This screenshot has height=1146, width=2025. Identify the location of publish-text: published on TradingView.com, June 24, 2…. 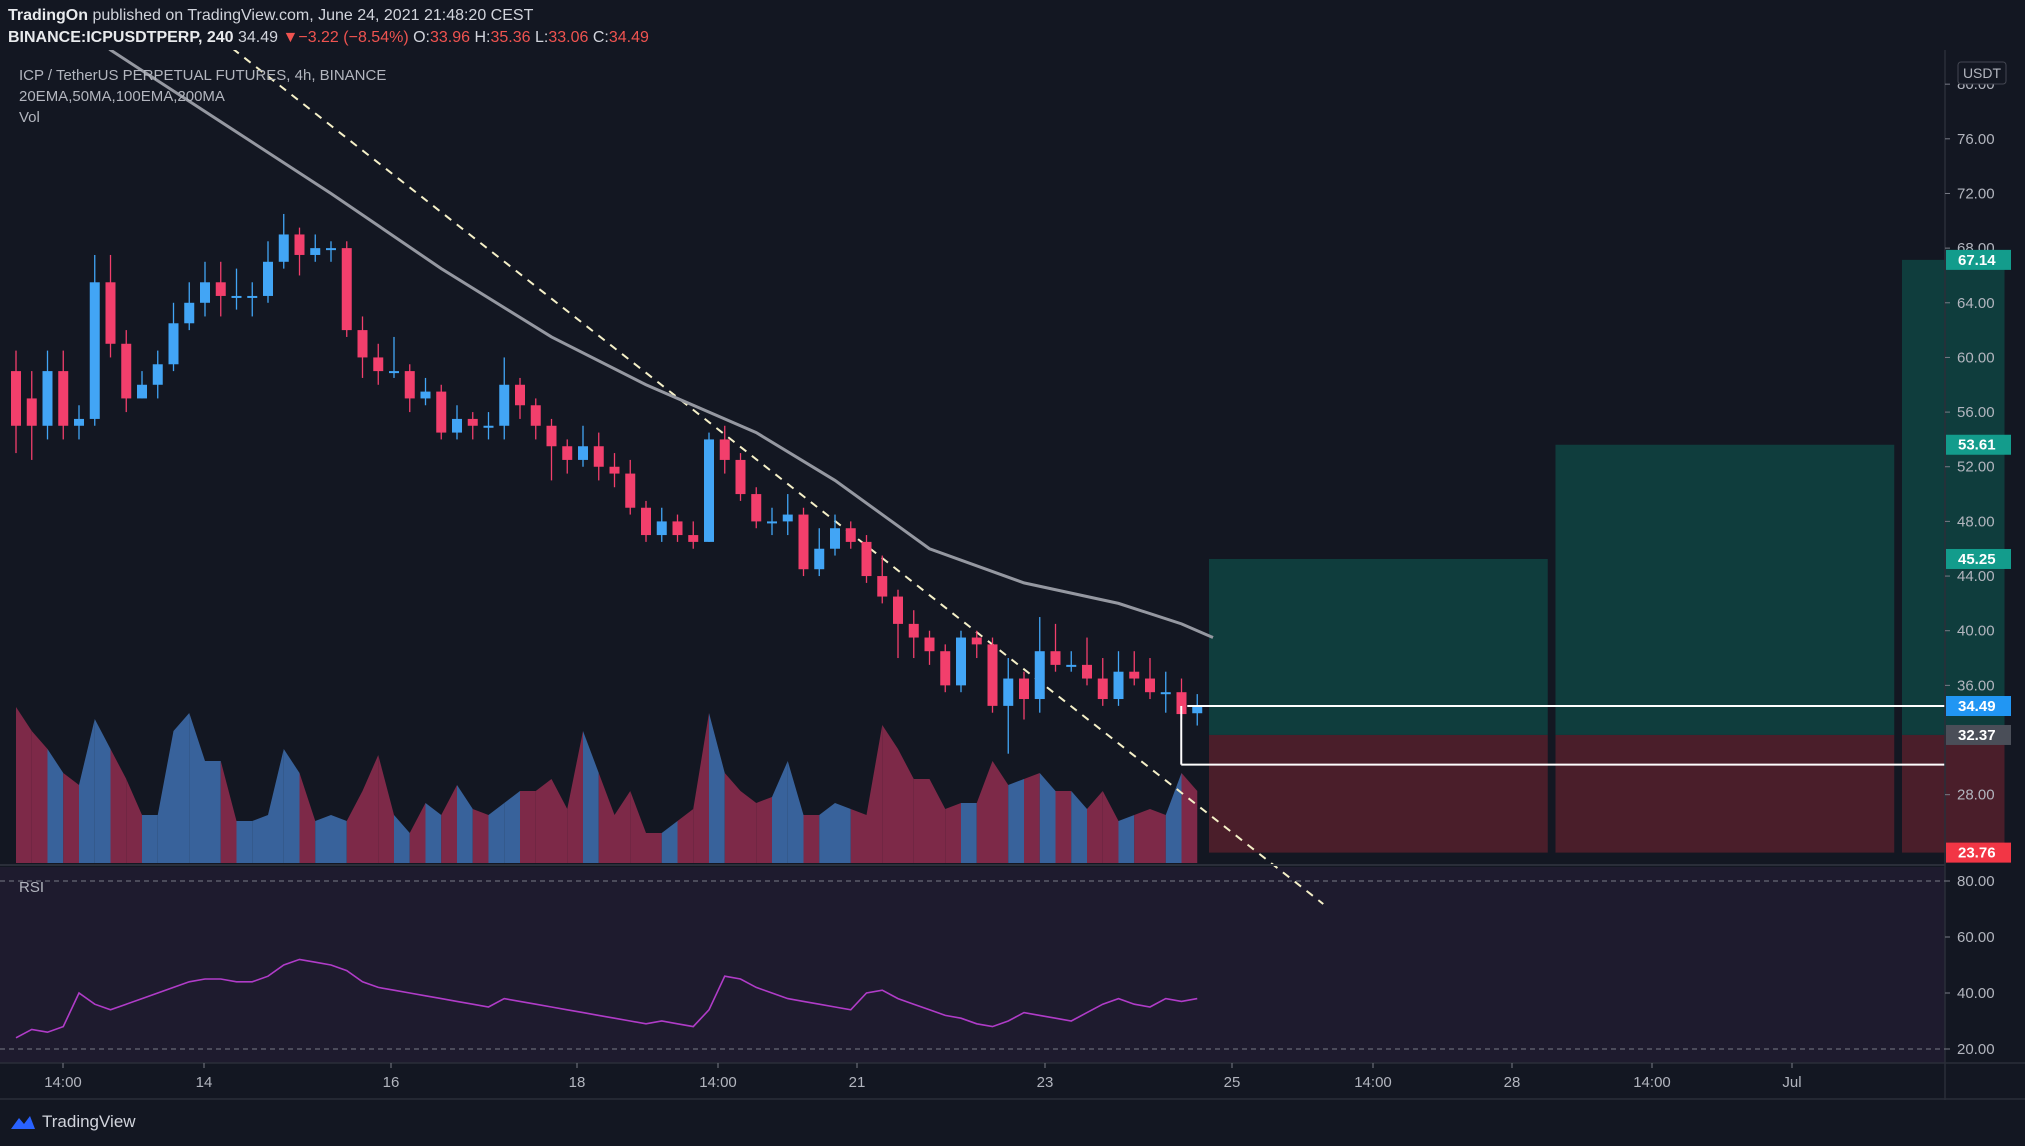
(313, 15).